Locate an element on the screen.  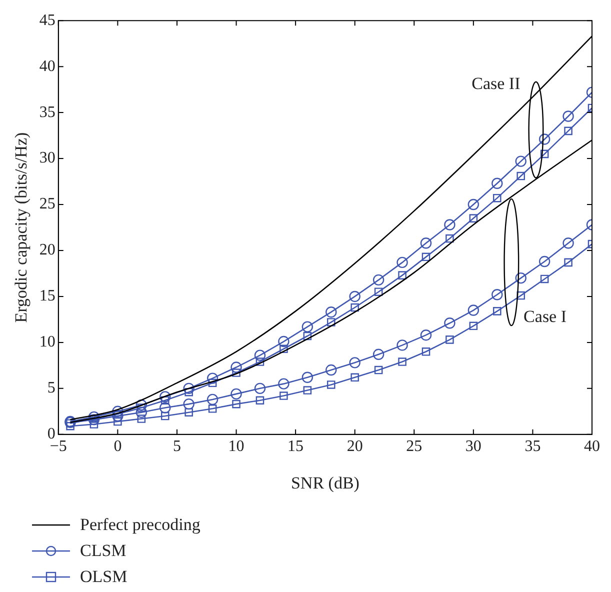
y-axis-title: Ergodic capacity (bits/s/Hz) is located at coordinates (21, 227).